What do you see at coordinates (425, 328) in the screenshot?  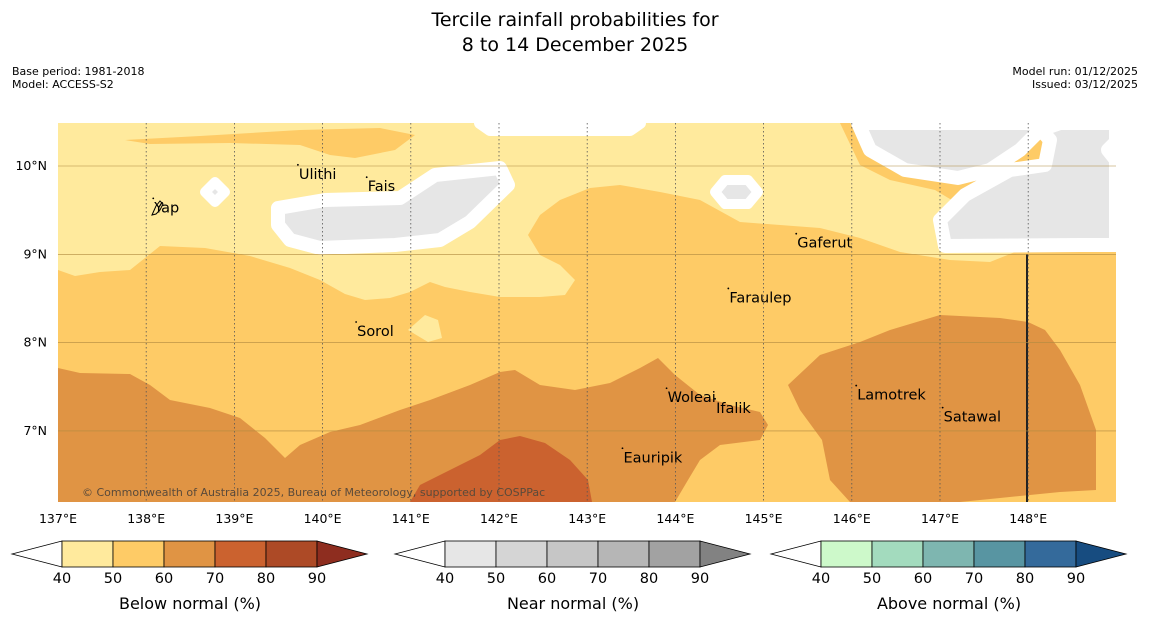 I see `prob-region-50b` at bounding box center [425, 328].